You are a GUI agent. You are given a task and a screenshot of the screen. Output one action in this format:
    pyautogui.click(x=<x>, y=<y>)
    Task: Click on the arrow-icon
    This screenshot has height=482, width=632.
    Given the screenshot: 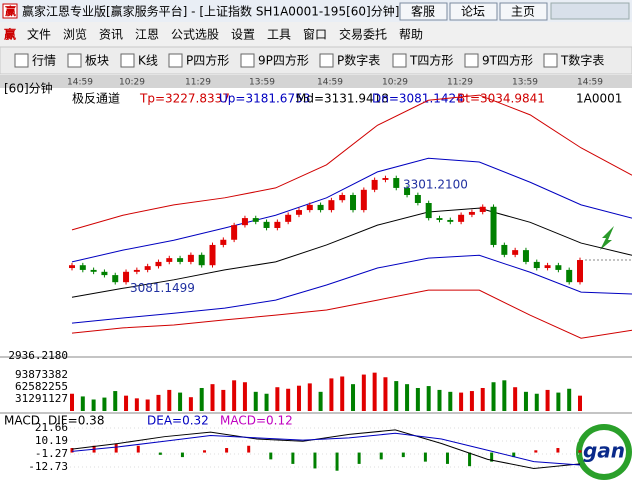 What is the action you would take?
    pyautogui.click(x=607, y=238)
    